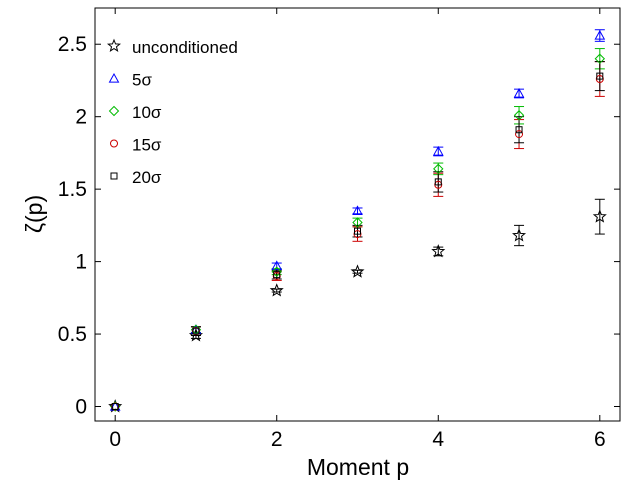  What do you see at coordinates (172, 112) in the screenshot?
I see `legend: unconditioned 5σ 10σ 15σ 20σ` at bounding box center [172, 112].